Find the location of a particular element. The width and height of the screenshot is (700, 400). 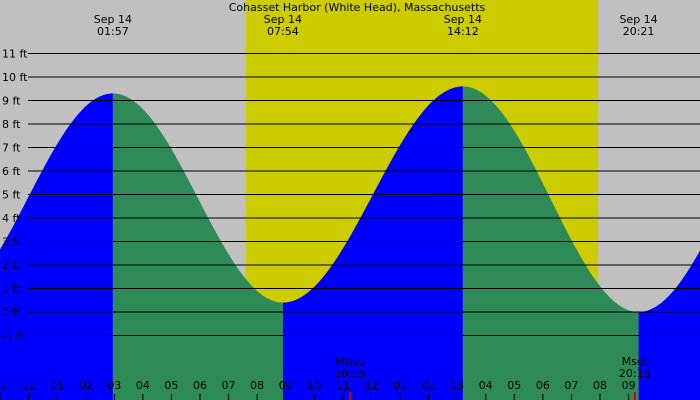

x-tick-label: 10 is located at coordinates (314, 385).